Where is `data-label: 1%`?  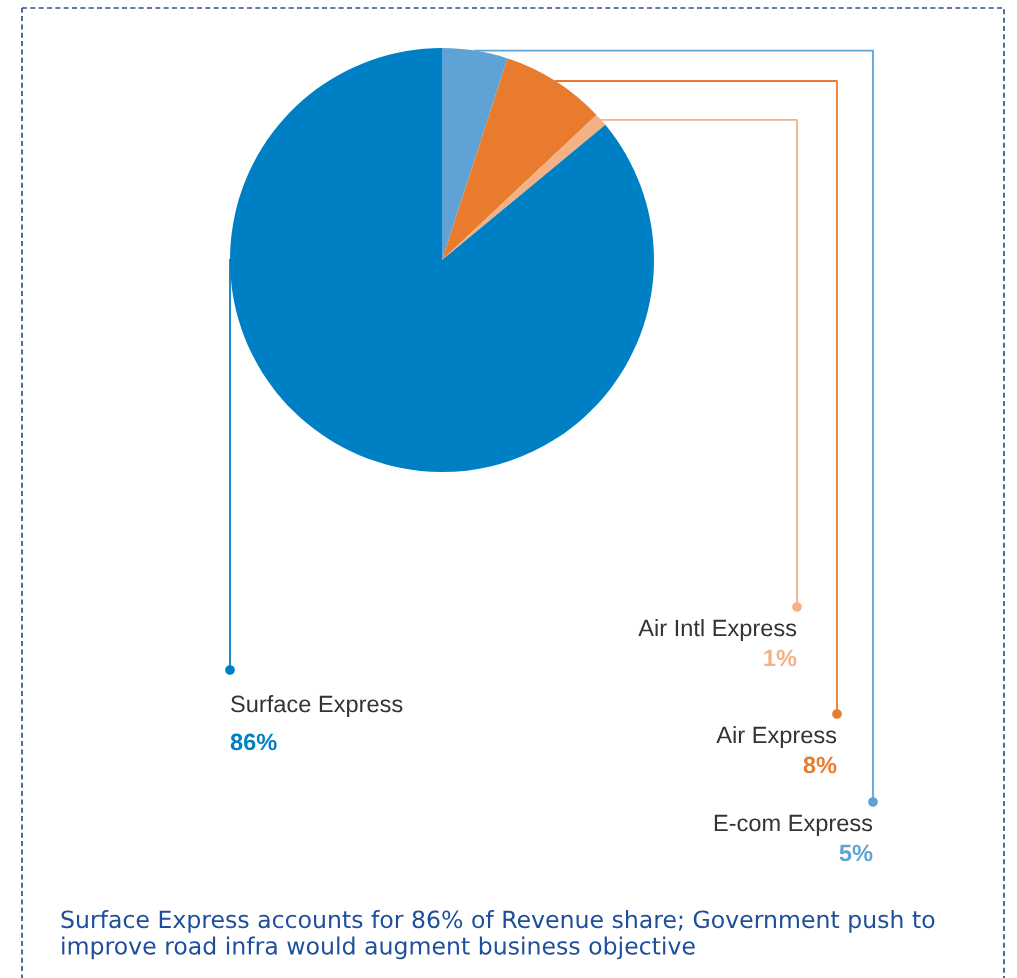 data-label: 1% is located at coordinates (780, 658).